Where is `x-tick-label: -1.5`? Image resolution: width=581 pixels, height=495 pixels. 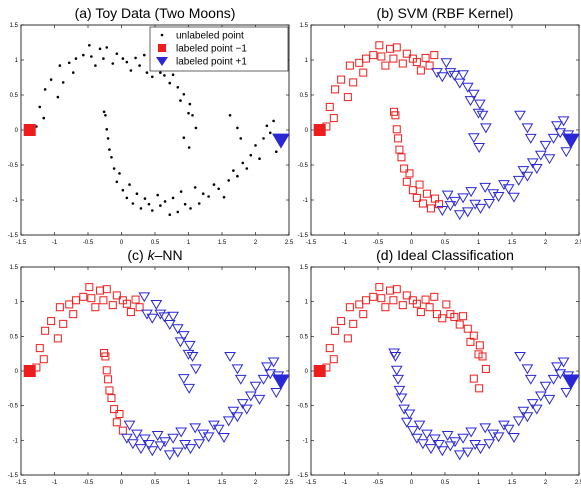 x-tick-label: -1.5 is located at coordinates (21, 243).